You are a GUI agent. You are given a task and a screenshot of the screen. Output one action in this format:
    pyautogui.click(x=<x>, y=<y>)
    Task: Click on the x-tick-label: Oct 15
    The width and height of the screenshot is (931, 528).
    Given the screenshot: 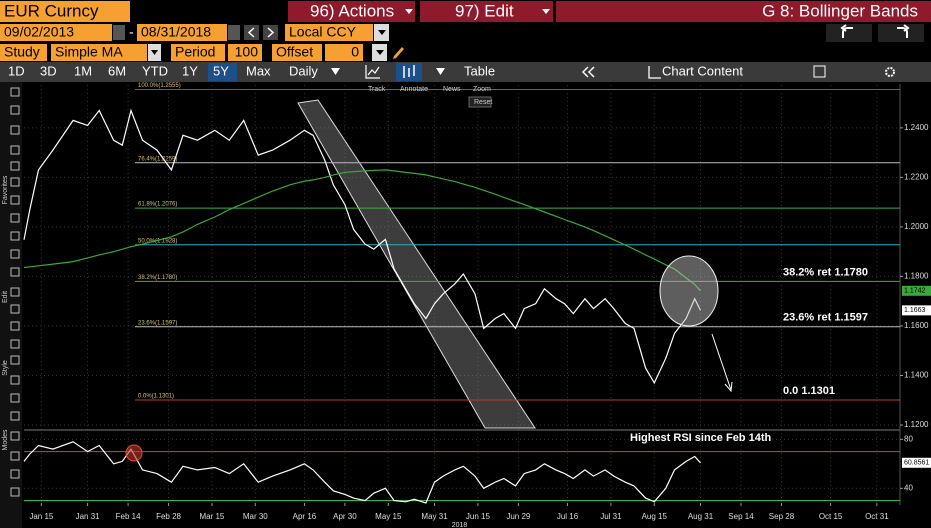 What is the action you would take?
    pyautogui.click(x=831, y=516)
    